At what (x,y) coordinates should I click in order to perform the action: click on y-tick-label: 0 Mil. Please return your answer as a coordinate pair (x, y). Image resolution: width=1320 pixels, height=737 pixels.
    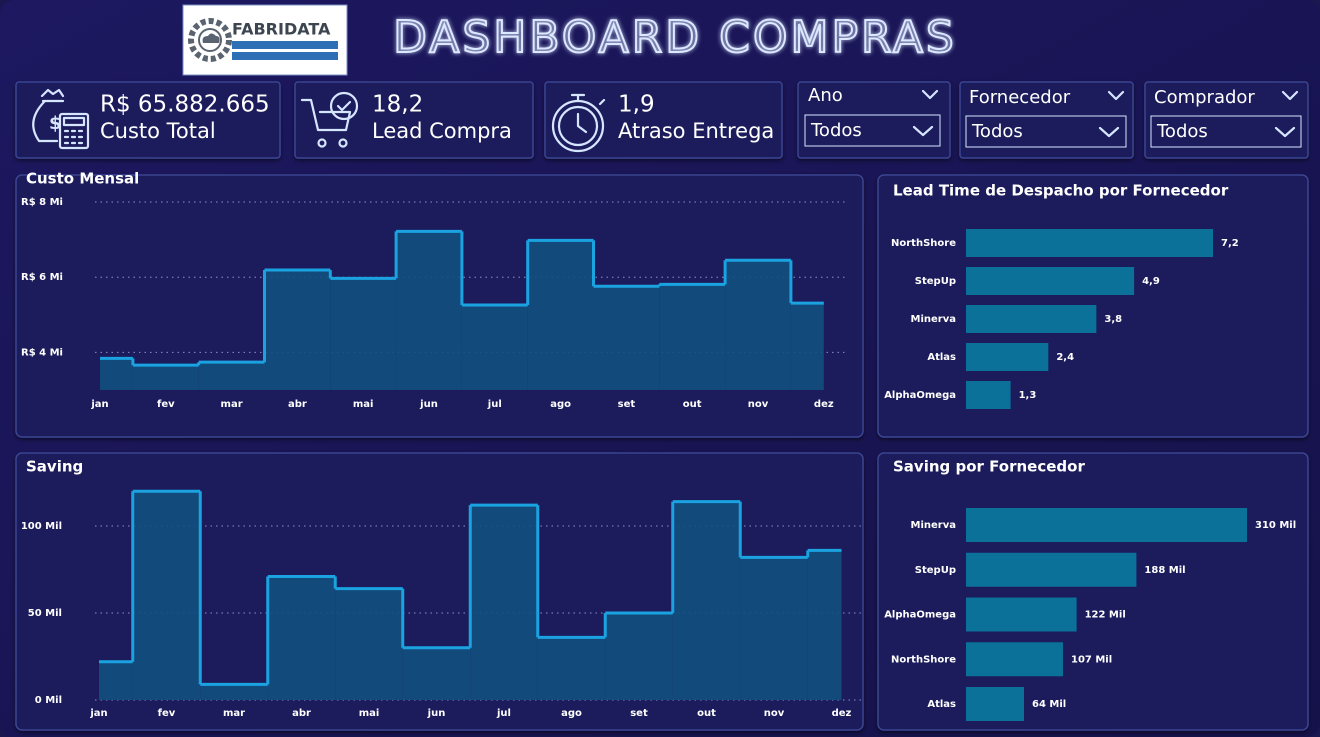
    Looking at the image, I should click on (48, 700).